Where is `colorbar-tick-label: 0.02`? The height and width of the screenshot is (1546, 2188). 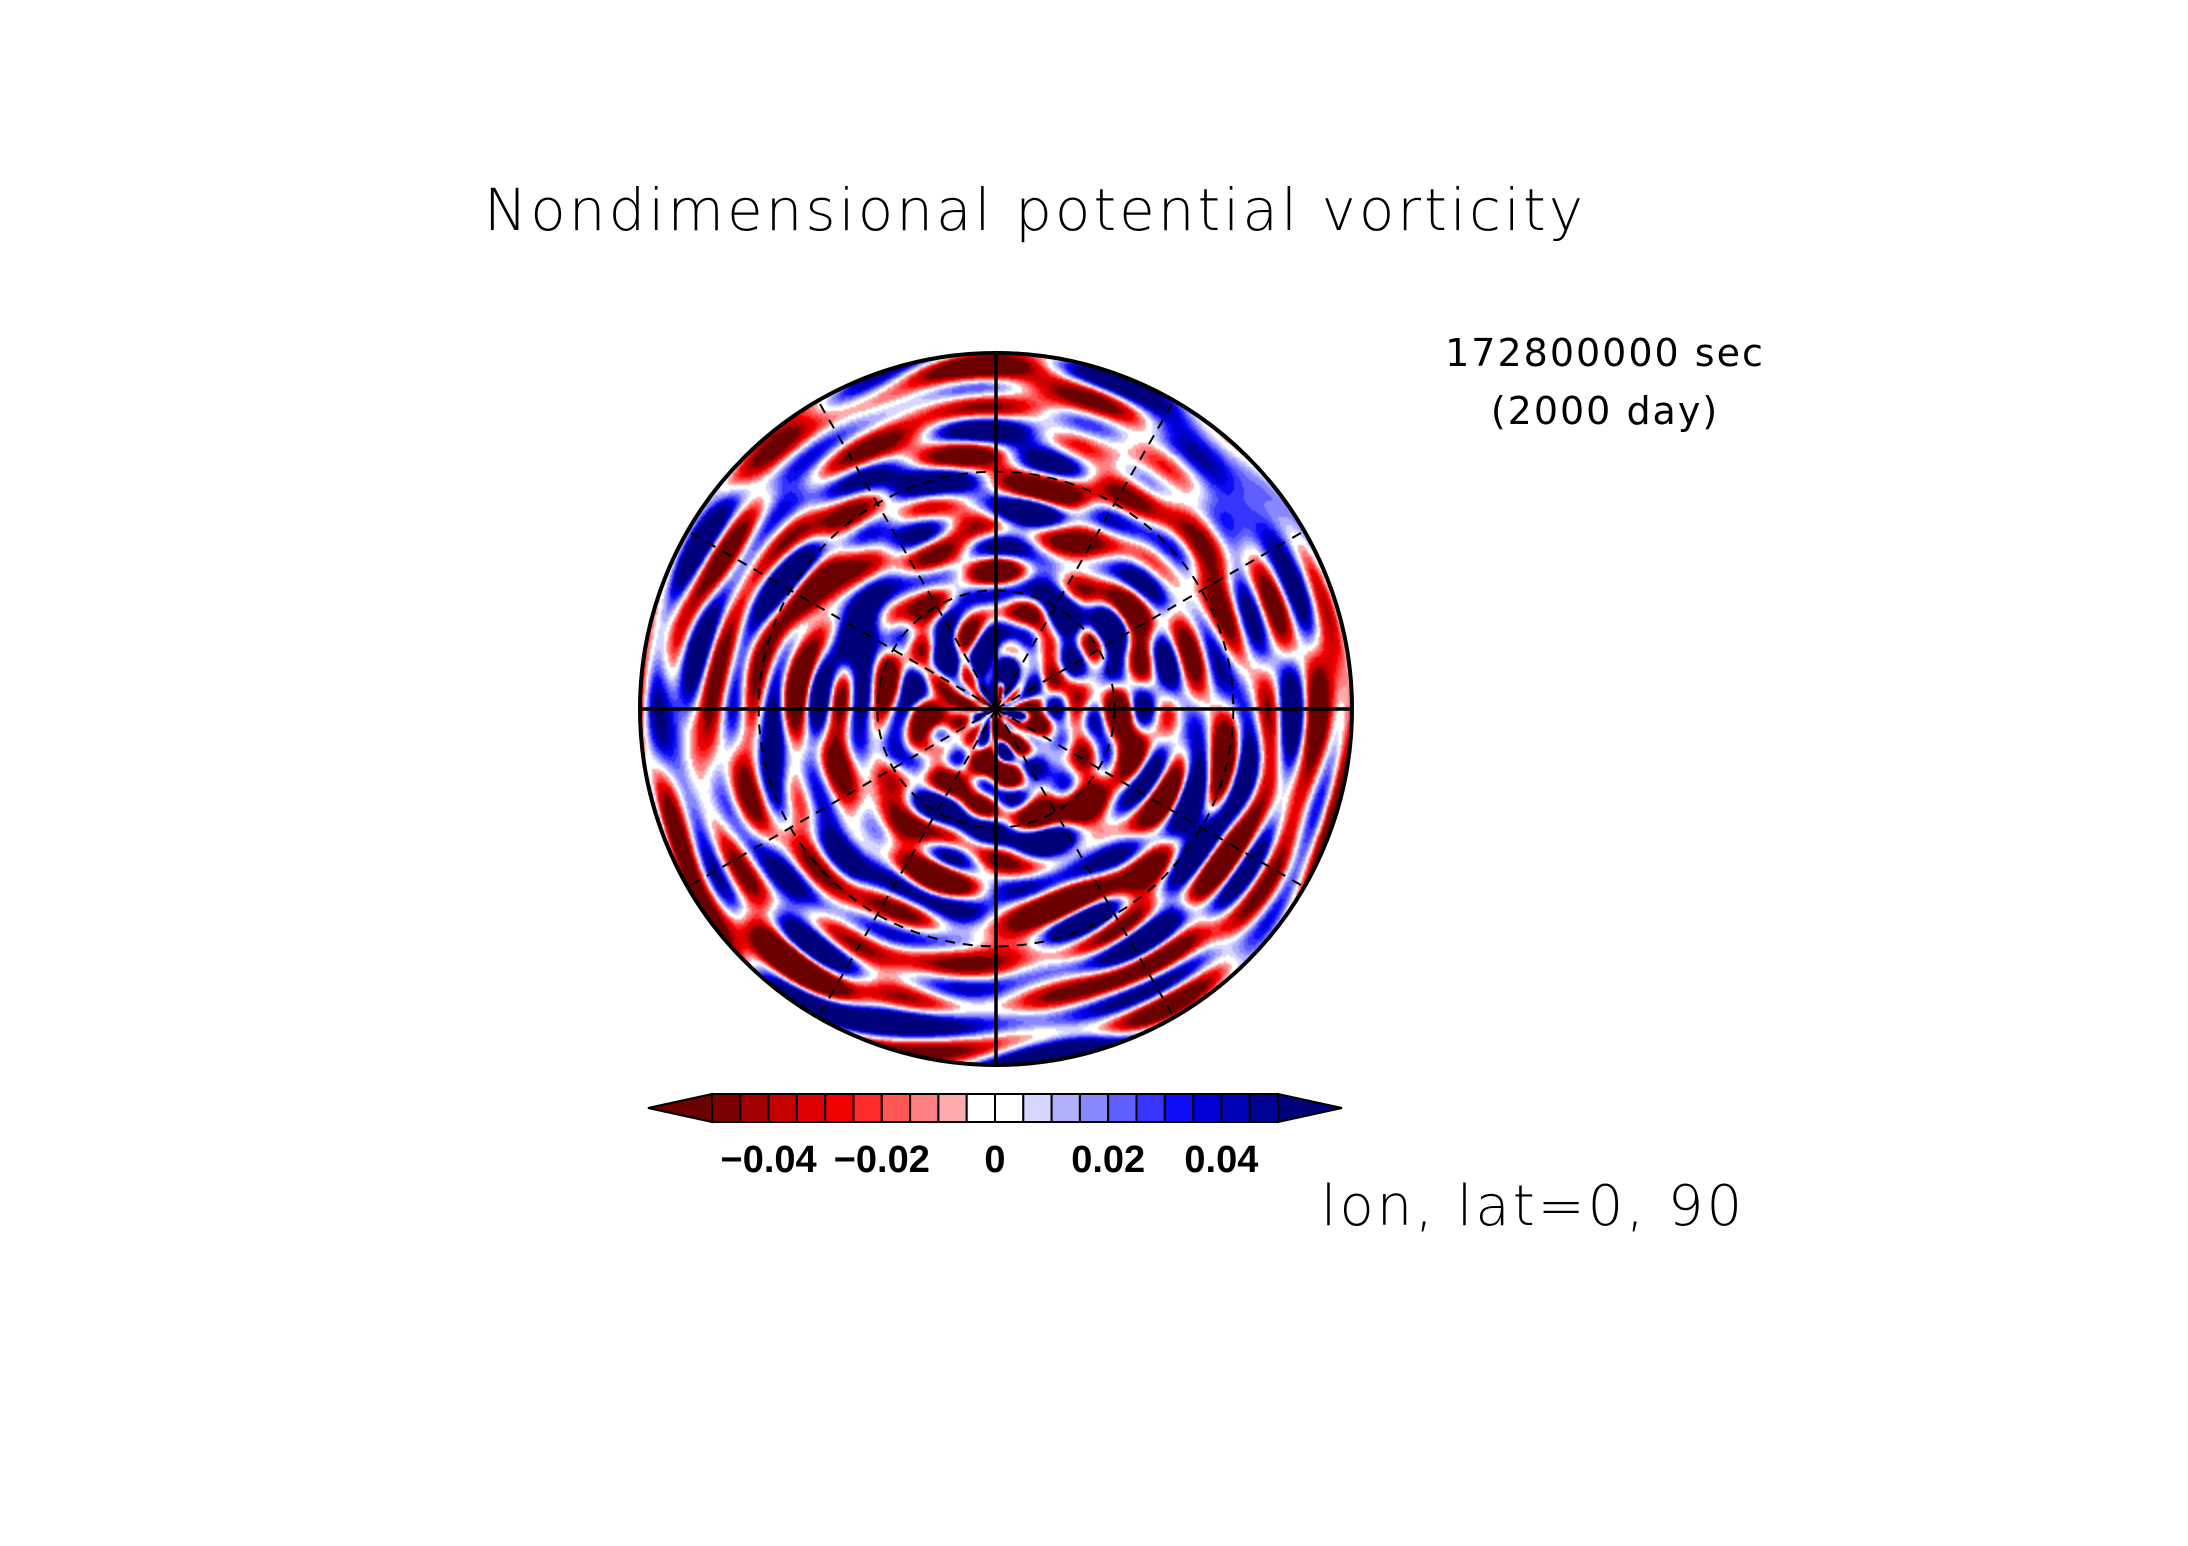 colorbar-tick-label: 0.02 is located at coordinates (1108, 1160).